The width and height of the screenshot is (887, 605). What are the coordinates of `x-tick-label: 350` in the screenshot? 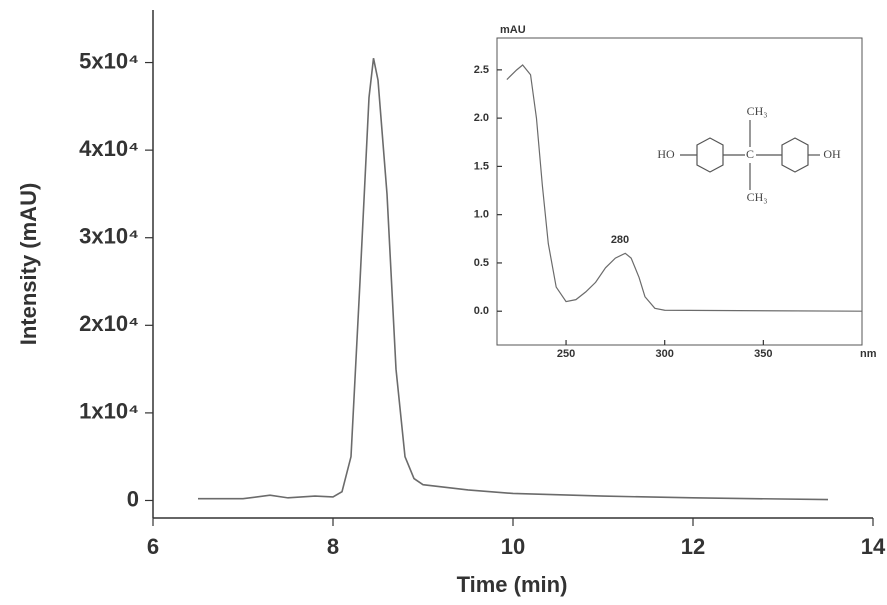 It's located at (763, 354).